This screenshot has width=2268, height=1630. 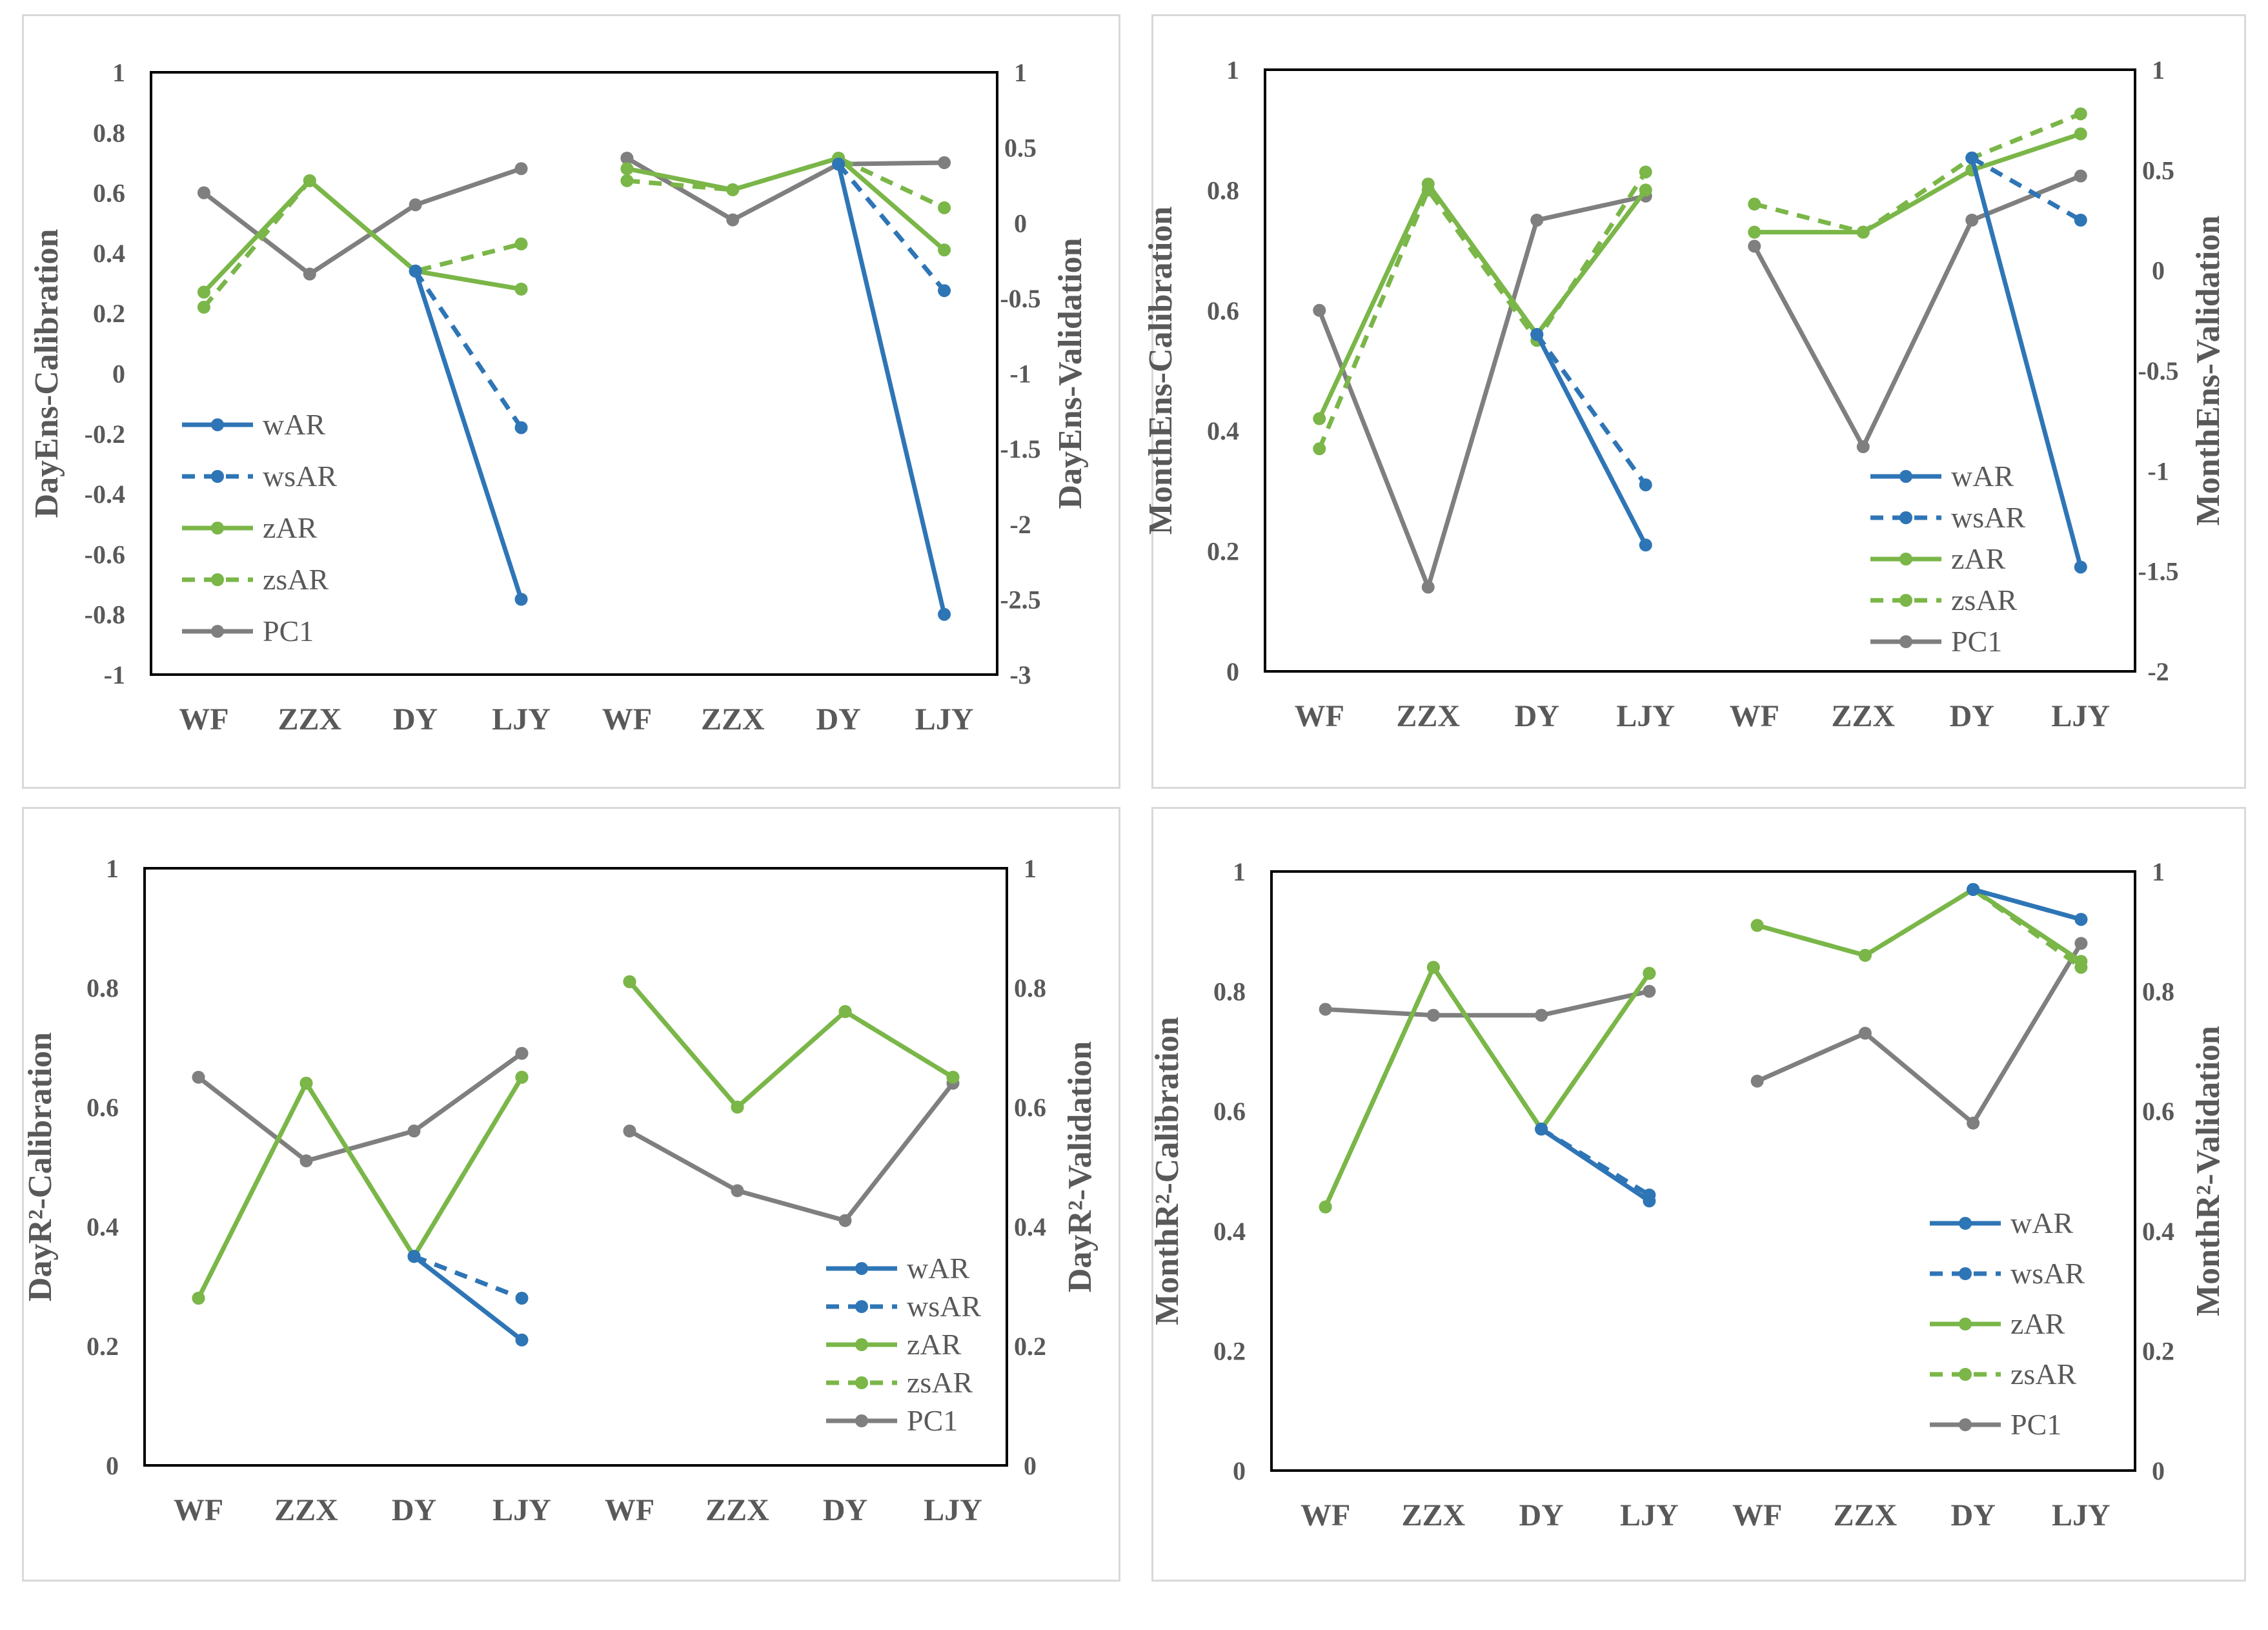 What do you see at coordinates (1020, 599) in the screenshot?
I see `y-right-tick-label: -2.5` at bounding box center [1020, 599].